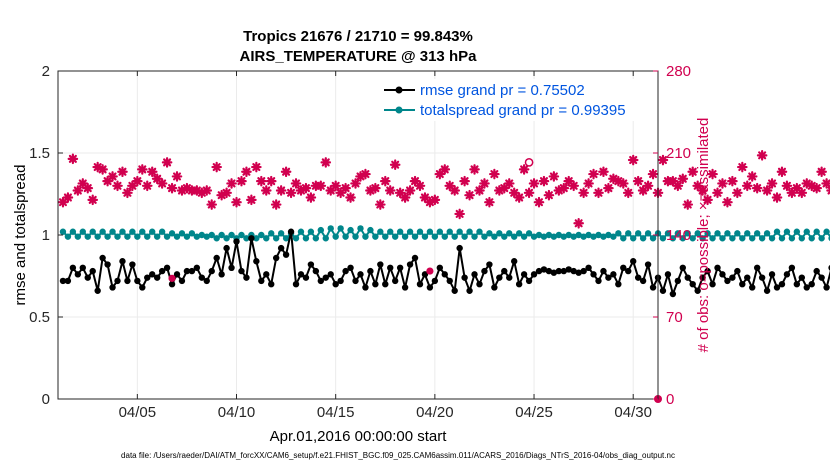 This screenshot has height=470, width=830. Describe the element at coordinates (46, 399) in the screenshot. I see `y-tick-label: 0` at that location.